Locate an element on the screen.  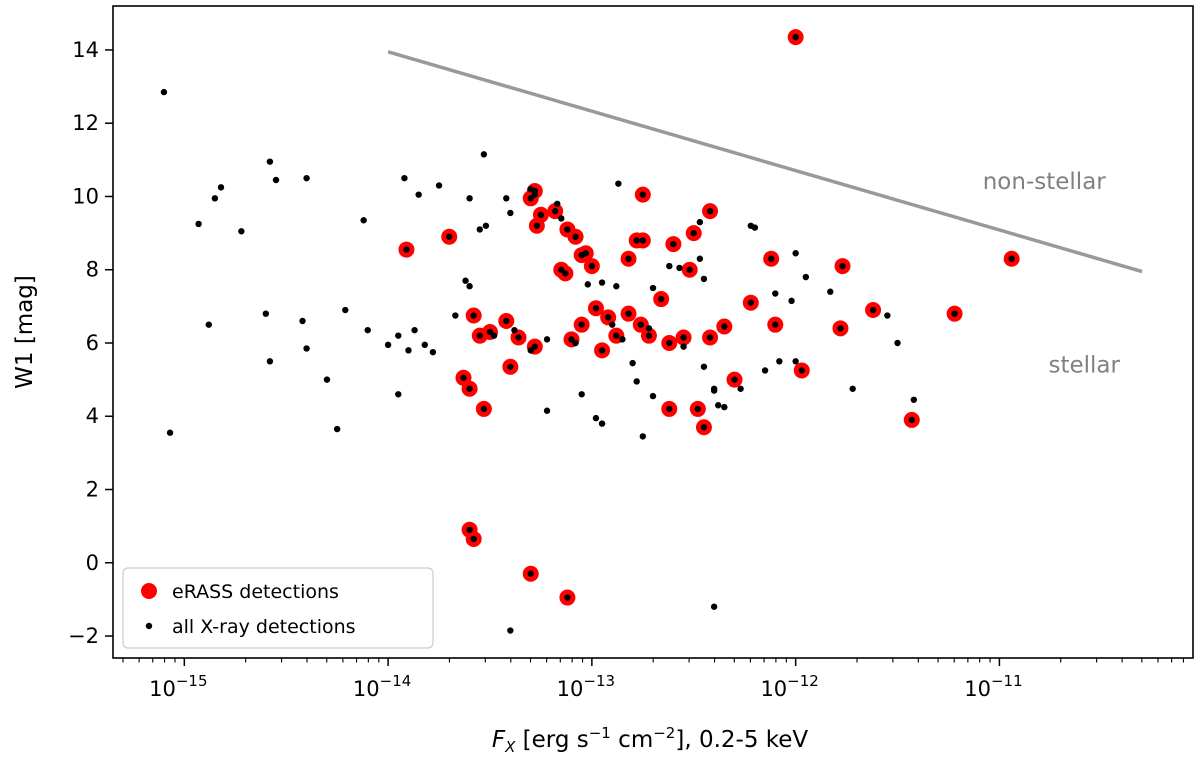
y-tick-label: 2 is located at coordinates (92, 490).